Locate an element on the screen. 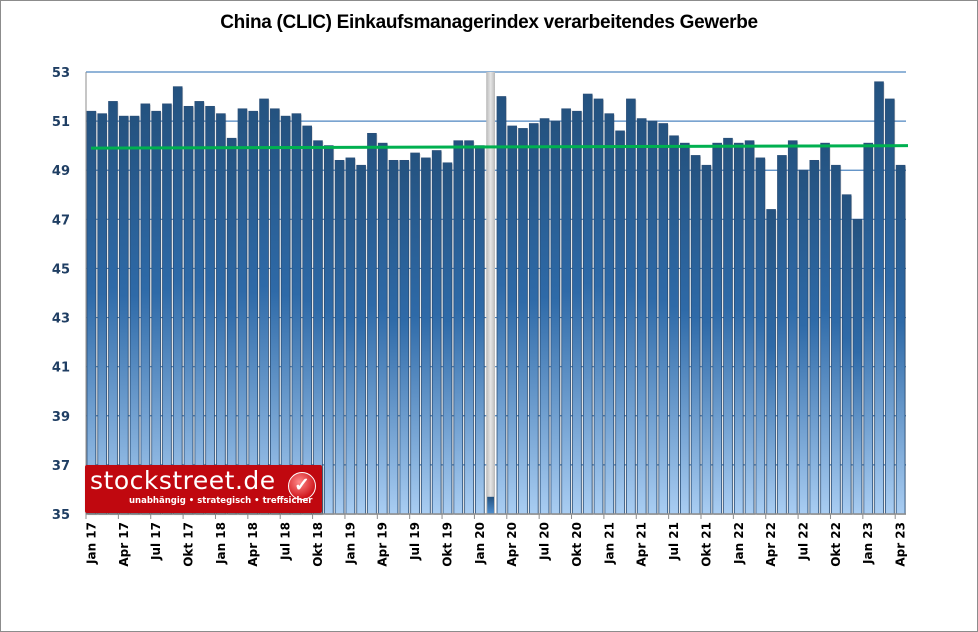 The width and height of the screenshot is (978, 632). y-axis-labels: 35 37 39 41 43 45 47 49 51 53 is located at coordinates (61, 294).